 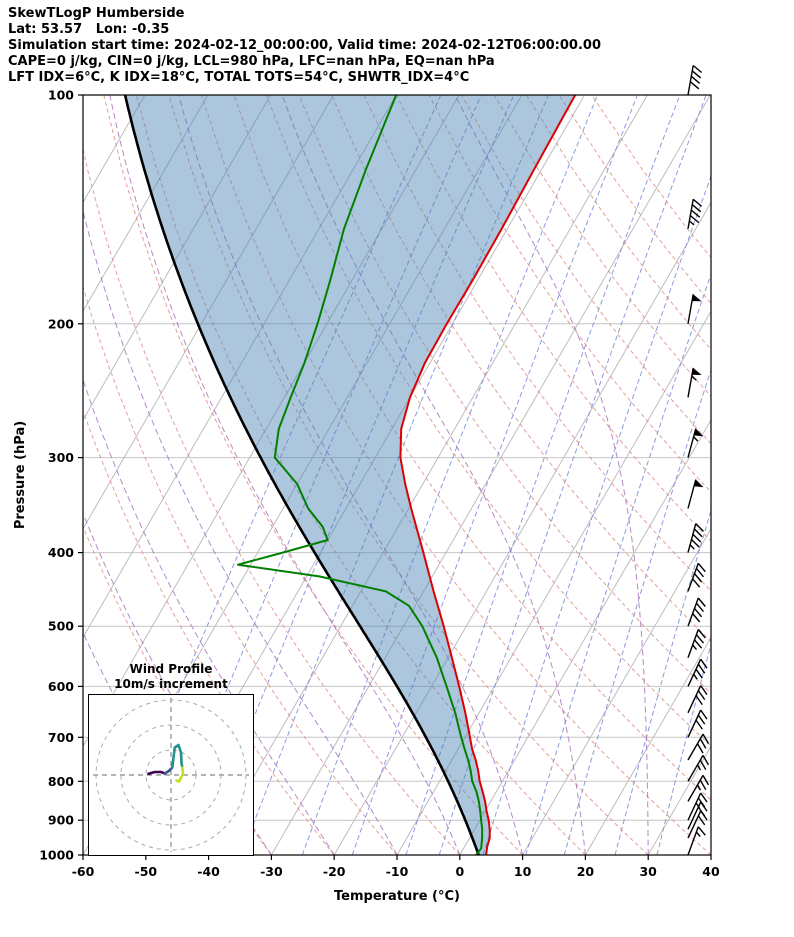 I want to click on figure-title: SkewTLogP Humberside, so click(x=96, y=13).